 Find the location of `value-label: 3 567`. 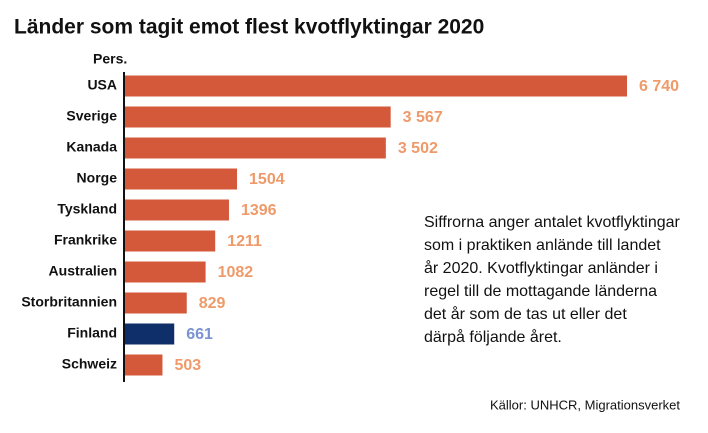

value-label: 3 567 is located at coordinates (423, 117).